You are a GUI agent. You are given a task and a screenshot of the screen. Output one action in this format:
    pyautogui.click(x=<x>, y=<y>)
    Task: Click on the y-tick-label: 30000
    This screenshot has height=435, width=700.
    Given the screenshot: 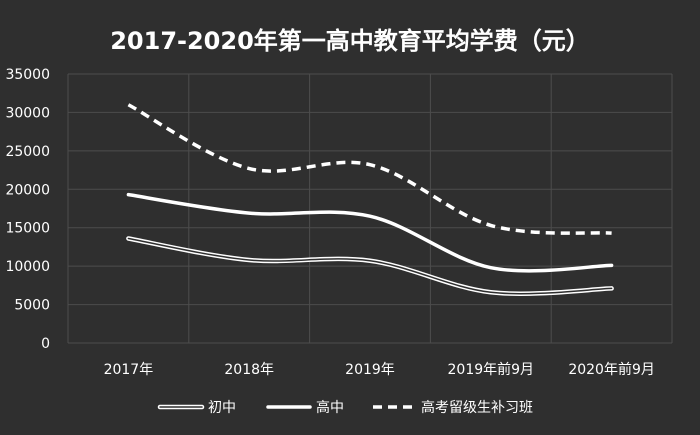 What is the action you would take?
    pyautogui.click(x=27, y=113)
    